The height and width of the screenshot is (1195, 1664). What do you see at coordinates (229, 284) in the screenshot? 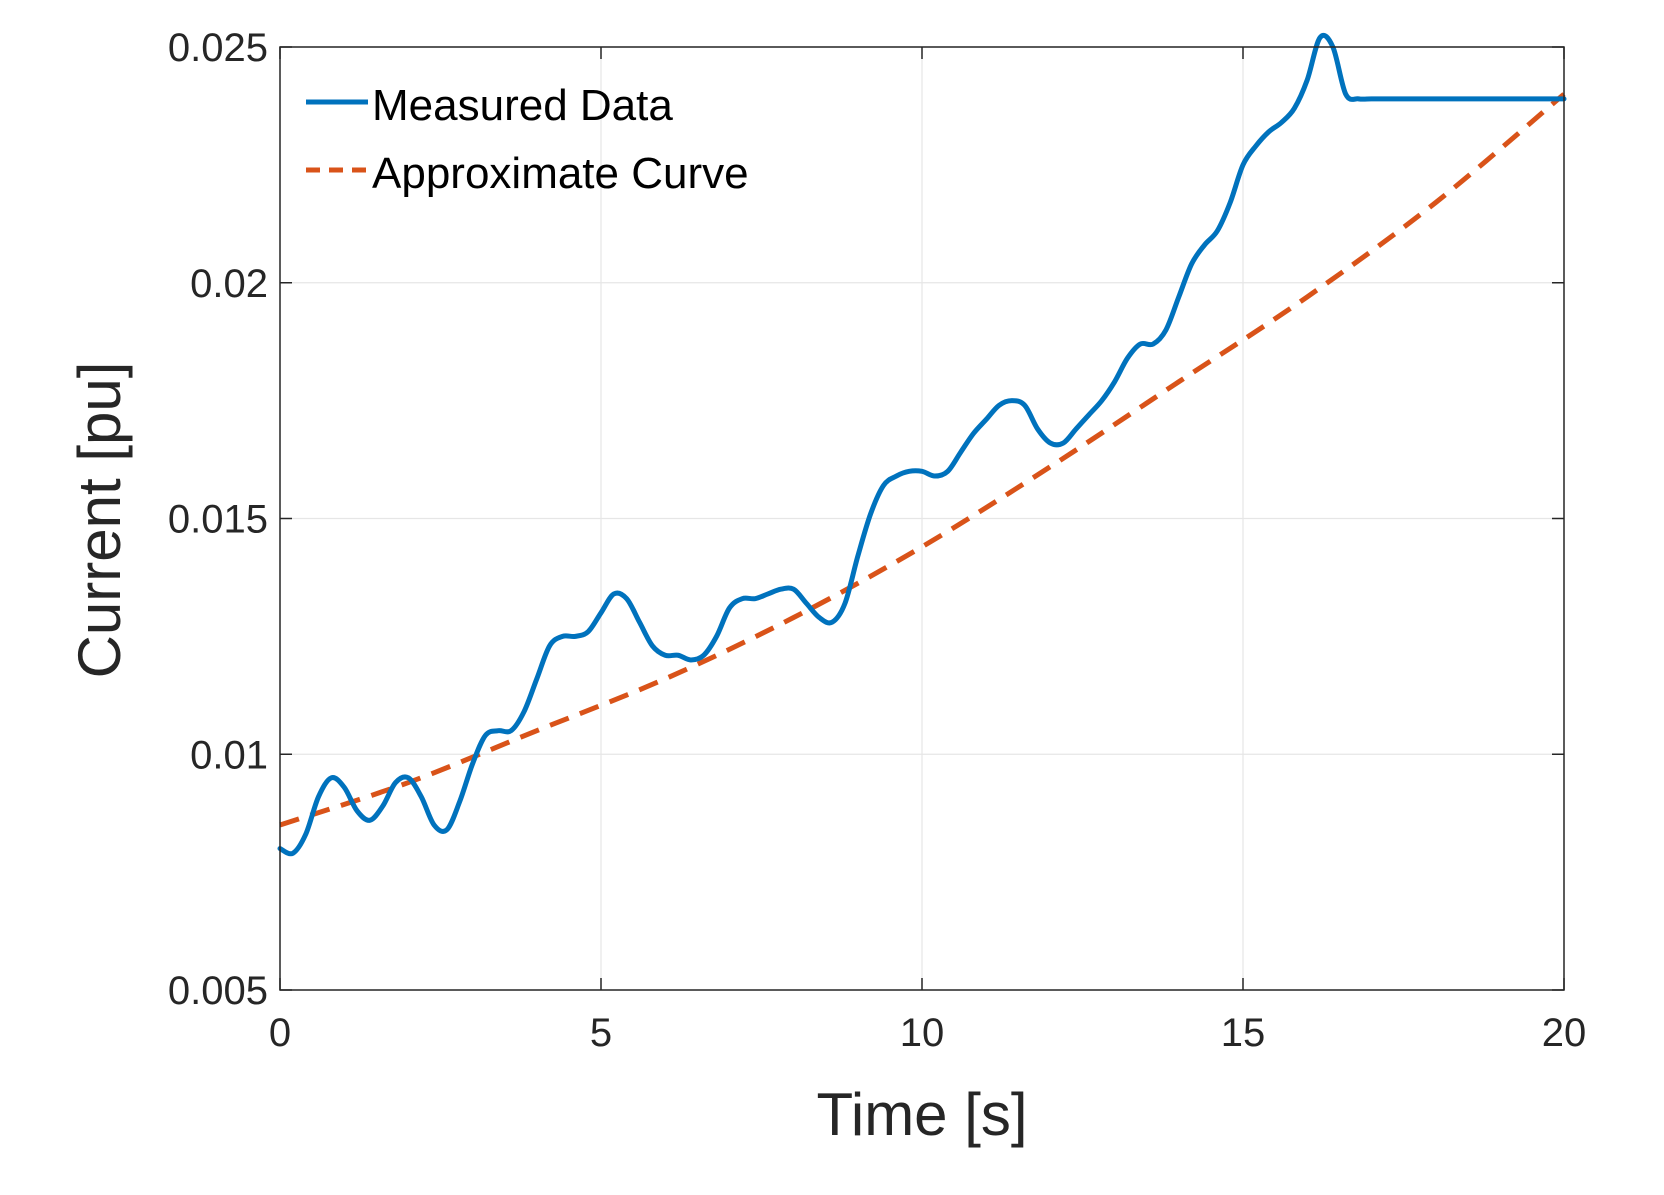
I see `y-tick-label: 0.02` at bounding box center [229, 284].